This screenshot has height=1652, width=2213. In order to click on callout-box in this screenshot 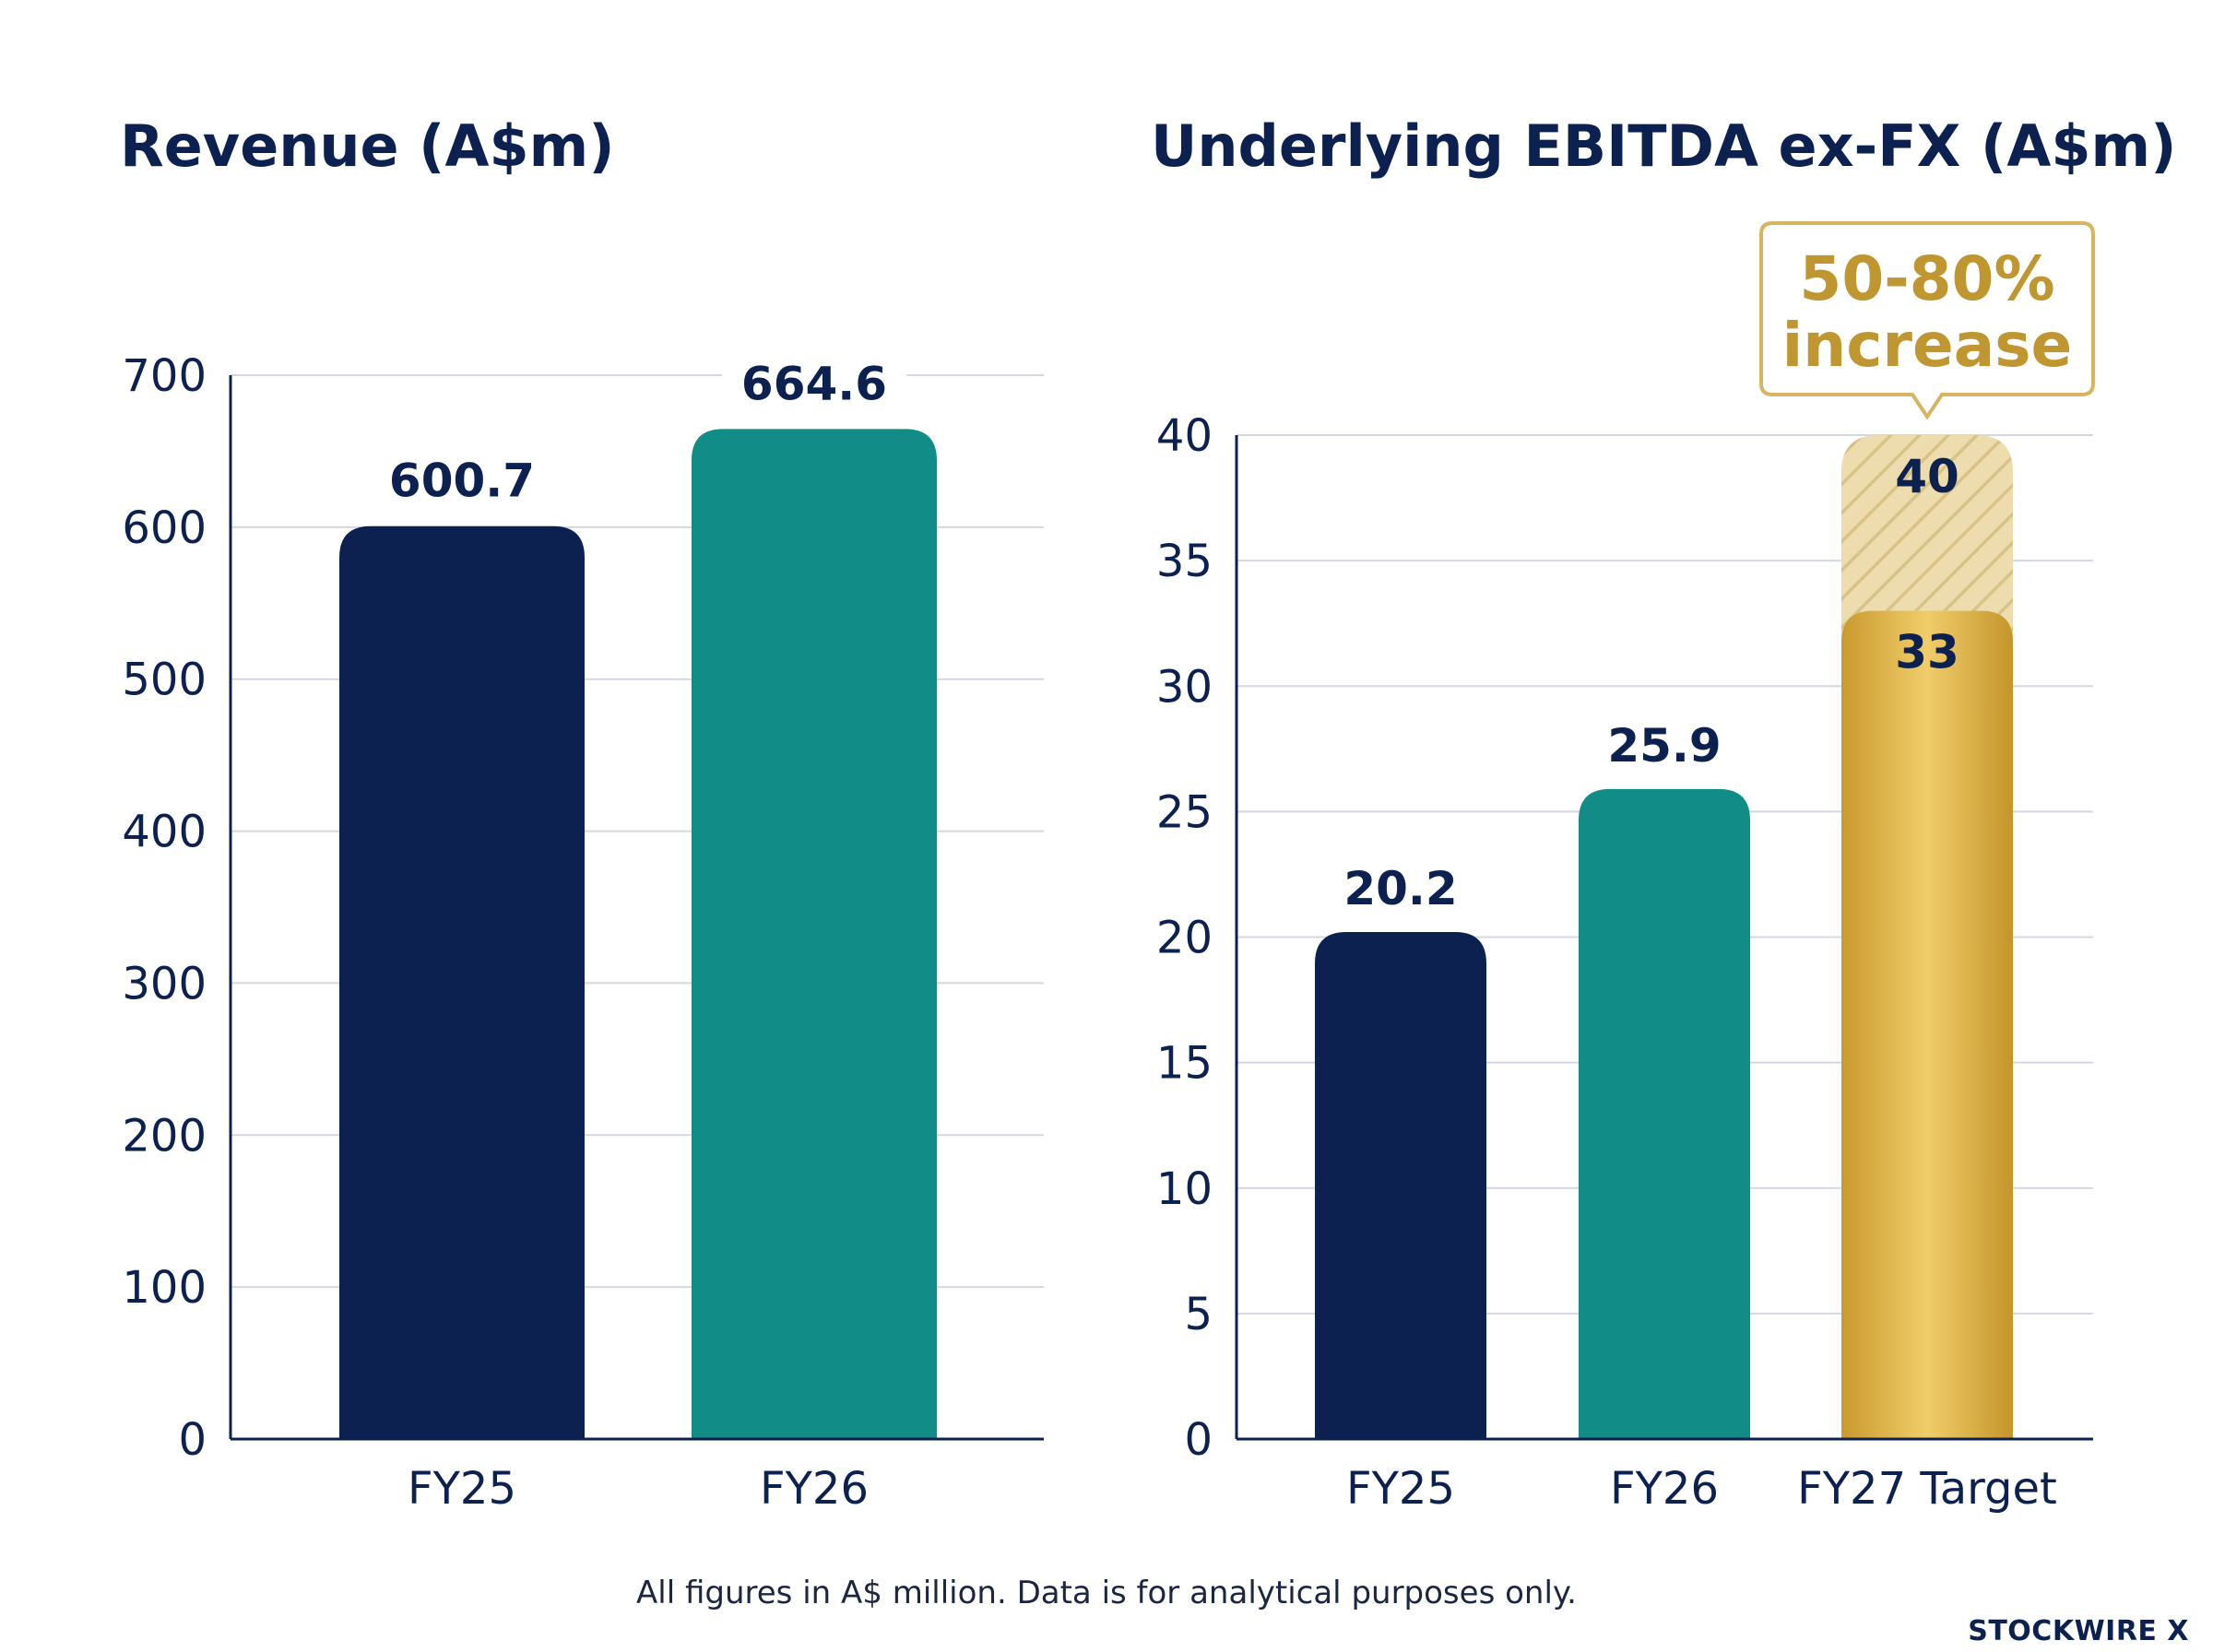, I will do `click(1927, 320)`.